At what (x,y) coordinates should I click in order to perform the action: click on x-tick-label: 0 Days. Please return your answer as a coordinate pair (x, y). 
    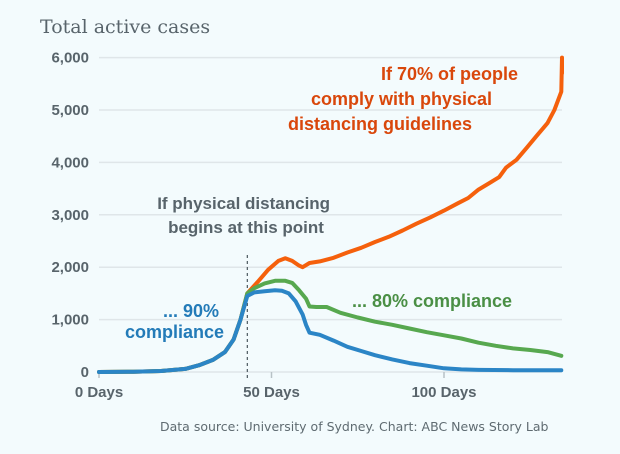
    Looking at the image, I should click on (99, 392).